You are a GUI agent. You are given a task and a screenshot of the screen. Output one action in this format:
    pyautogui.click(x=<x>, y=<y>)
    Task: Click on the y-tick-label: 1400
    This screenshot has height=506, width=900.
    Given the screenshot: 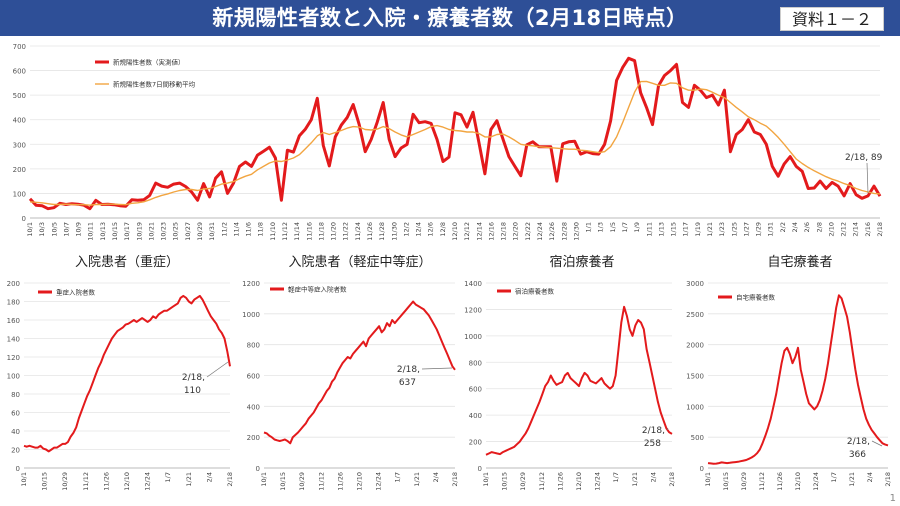 What is the action you would take?
    pyautogui.click(x=473, y=284)
    